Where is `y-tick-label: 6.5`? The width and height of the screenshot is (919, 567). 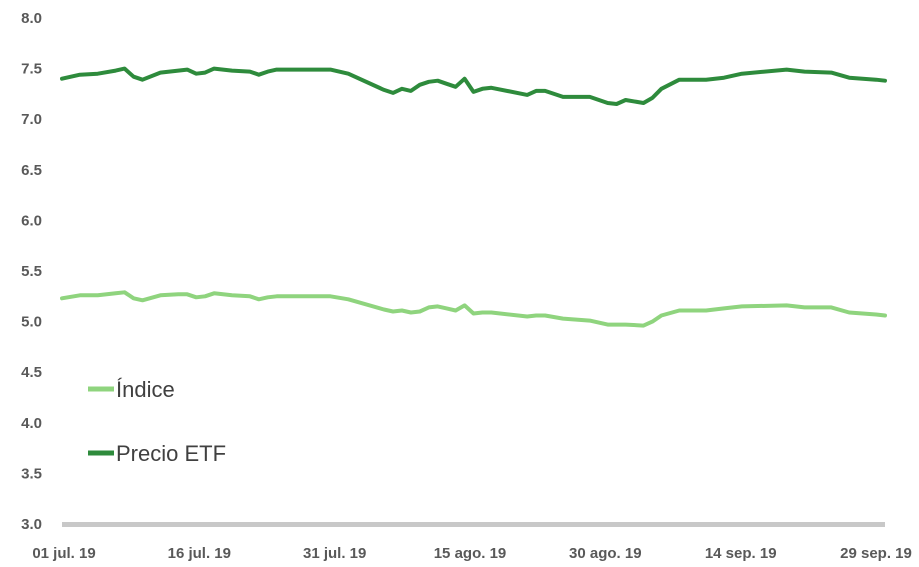
y-tick-label: 6.5 is located at coordinates (31, 170).